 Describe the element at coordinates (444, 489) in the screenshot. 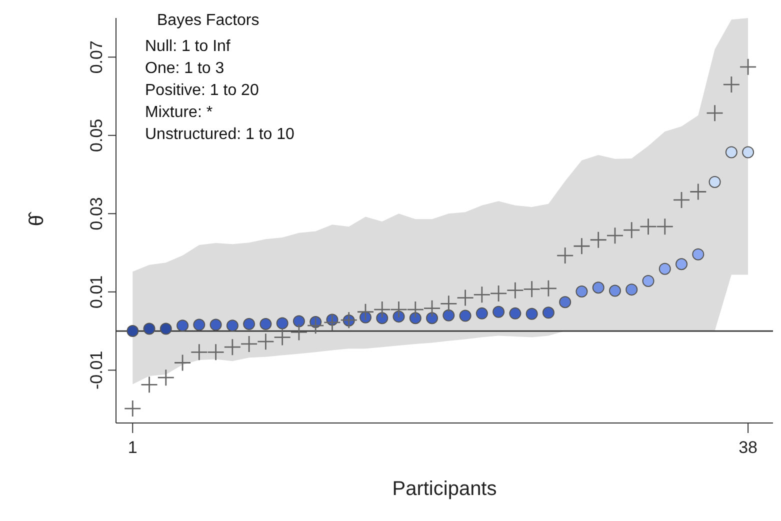

I see `x-axis-title: Participants` at that location.